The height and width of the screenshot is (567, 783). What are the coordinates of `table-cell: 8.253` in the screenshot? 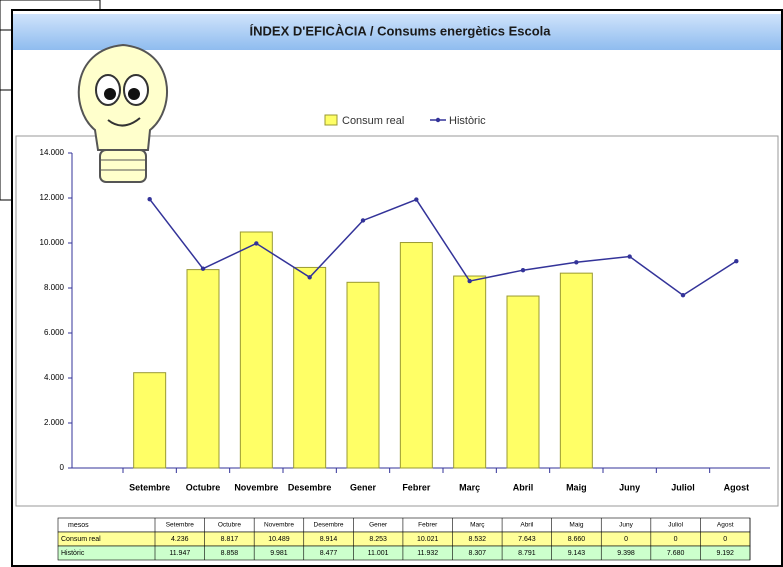 It's located at (378, 539).